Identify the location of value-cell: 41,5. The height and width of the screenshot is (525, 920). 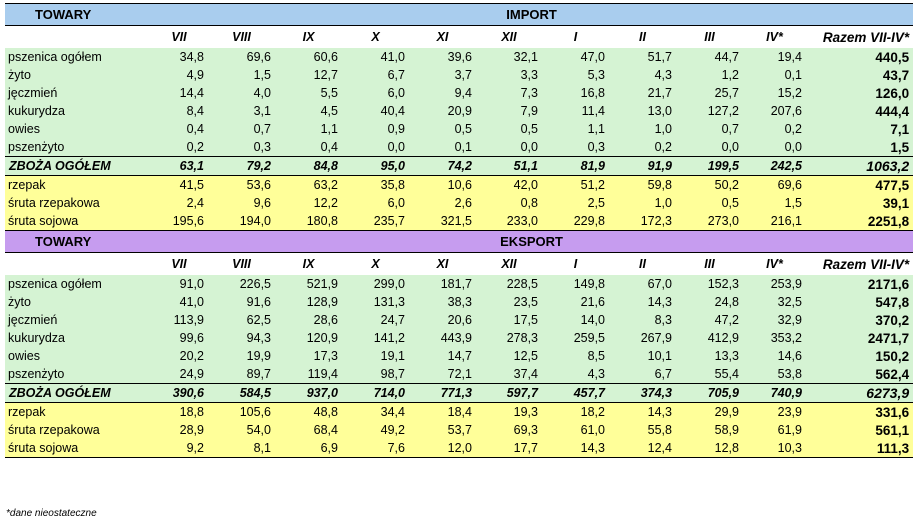
(179, 184).